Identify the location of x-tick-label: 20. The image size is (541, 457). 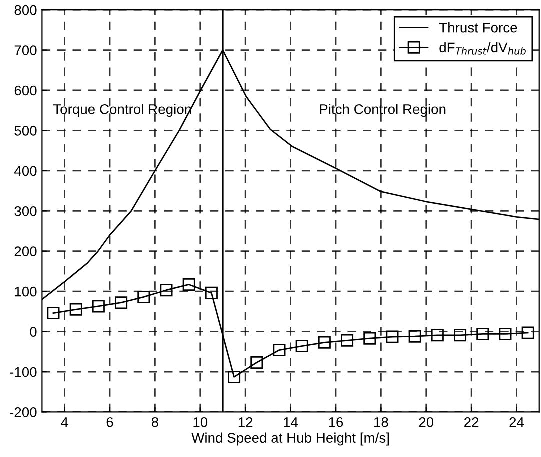
(426, 422).